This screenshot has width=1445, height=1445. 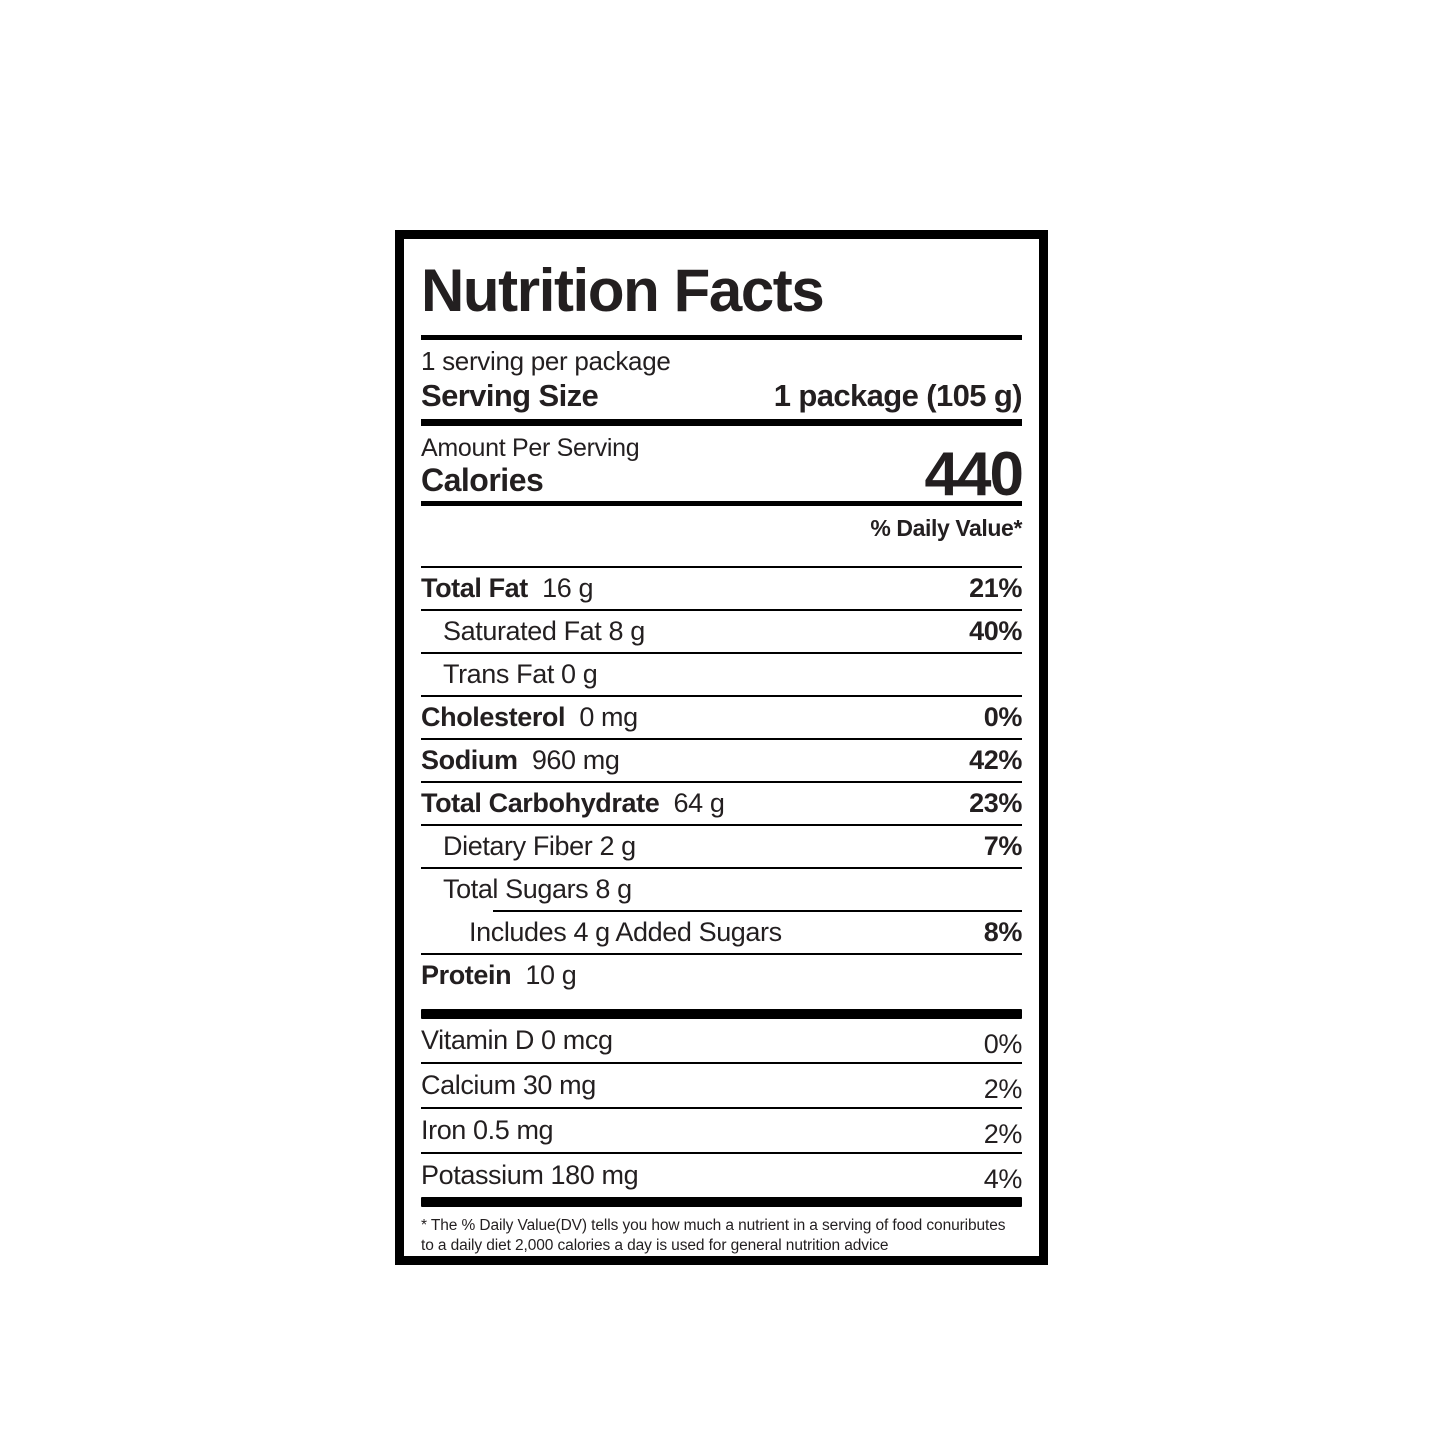 I want to click on nutrient-label-protein: Protein 10 g, so click(x=499, y=974).